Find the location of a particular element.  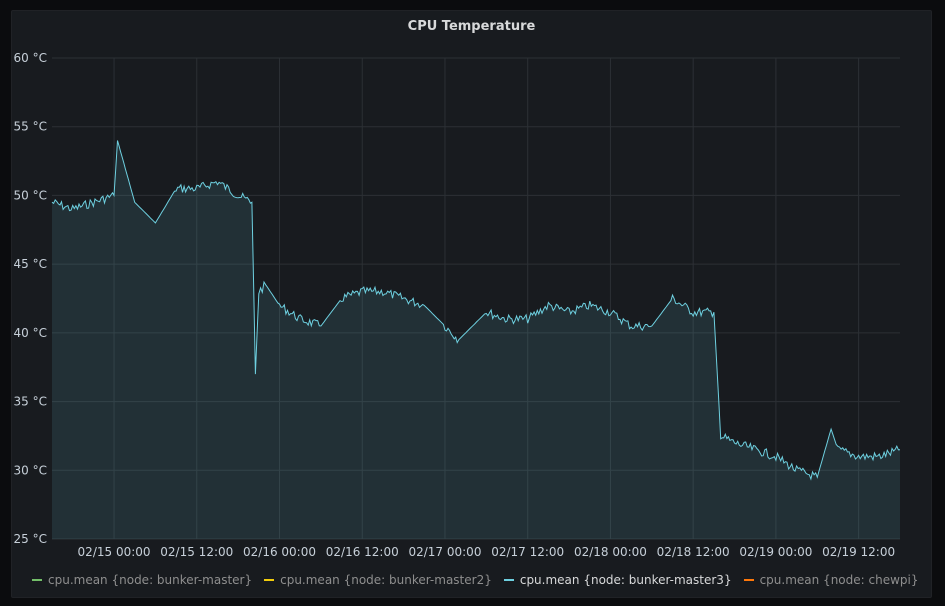

x-tick-label: 02/17 00:00 is located at coordinates (444, 552).